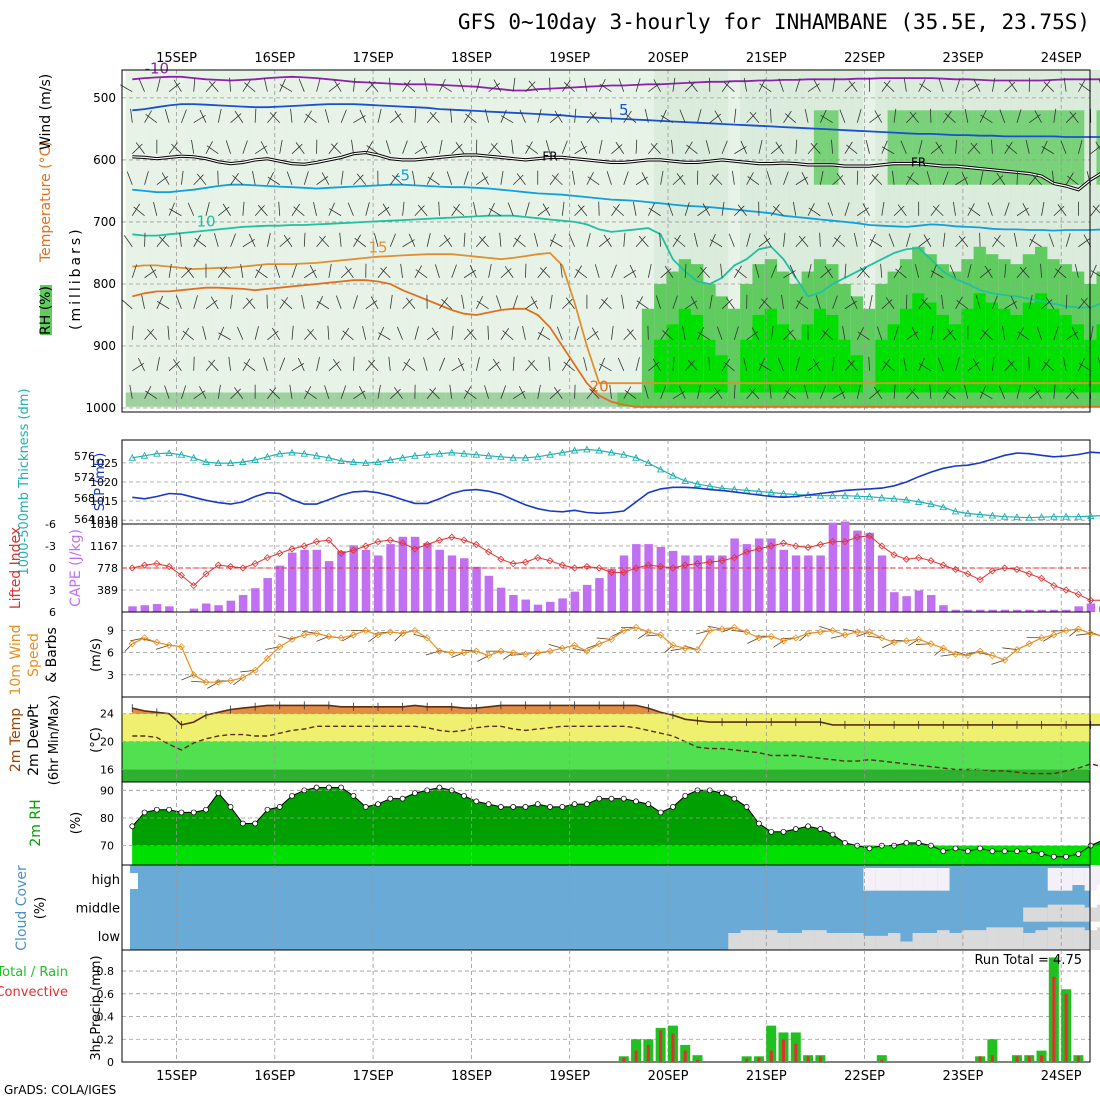 This screenshot has height=1100, width=1100. I want to click on wind-speed-line, so click(616, 654).